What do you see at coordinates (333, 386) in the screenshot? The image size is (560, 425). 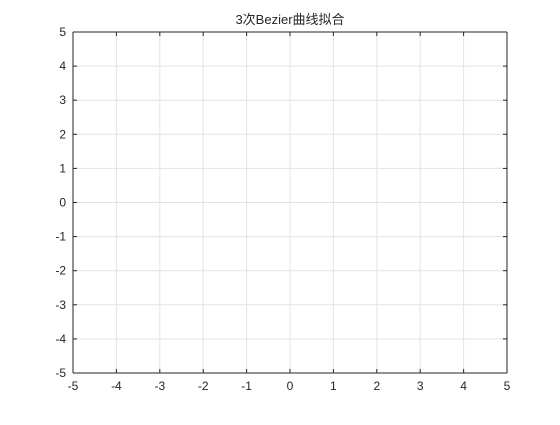 I see `x-tick-label: 1` at bounding box center [333, 386].